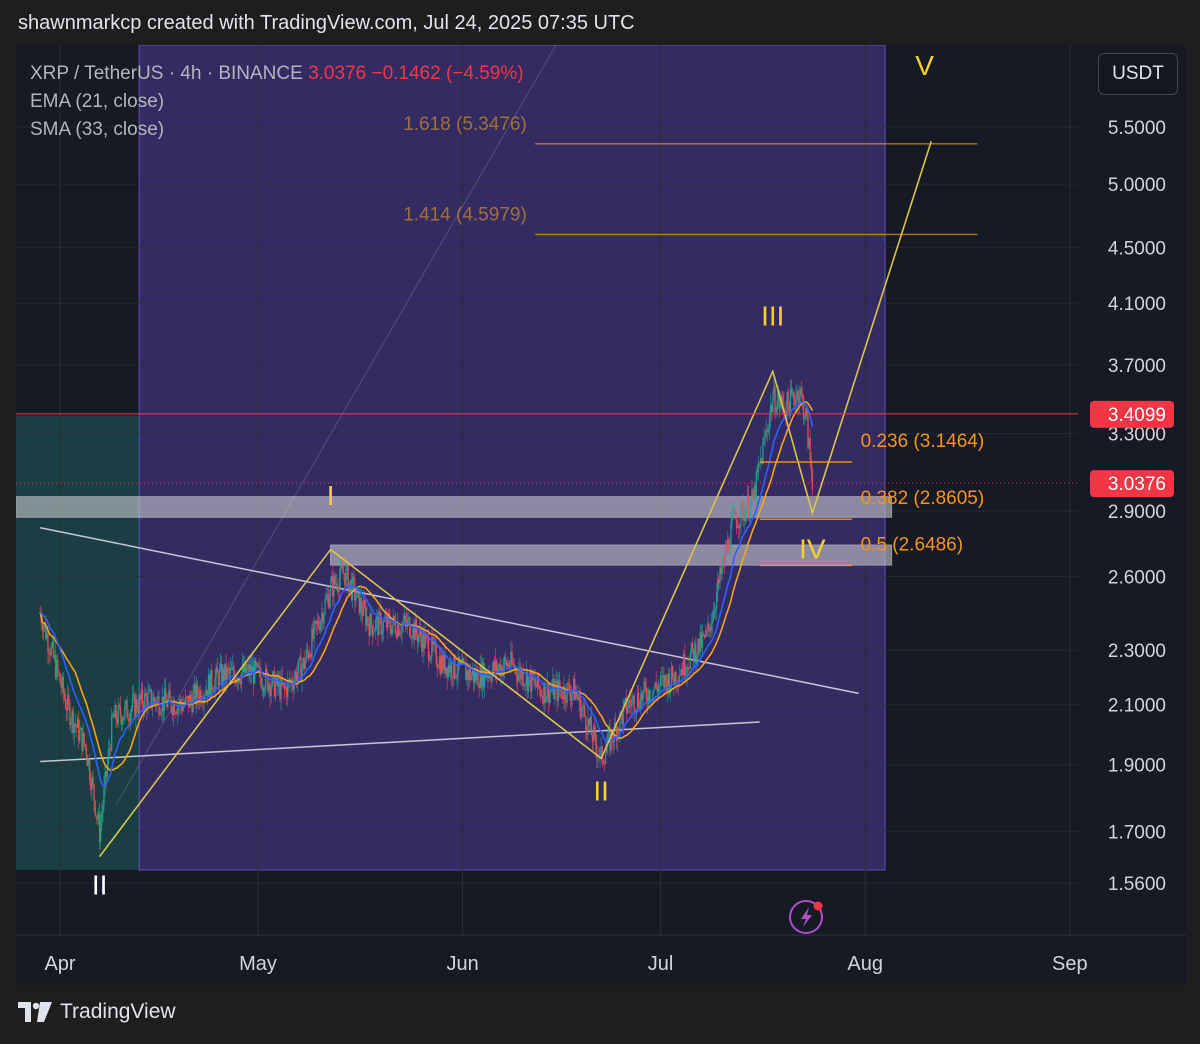 The width and height of the screenshot is (1200, 1044). I want to click on lightning-bolt-icon, so click(806, 917).